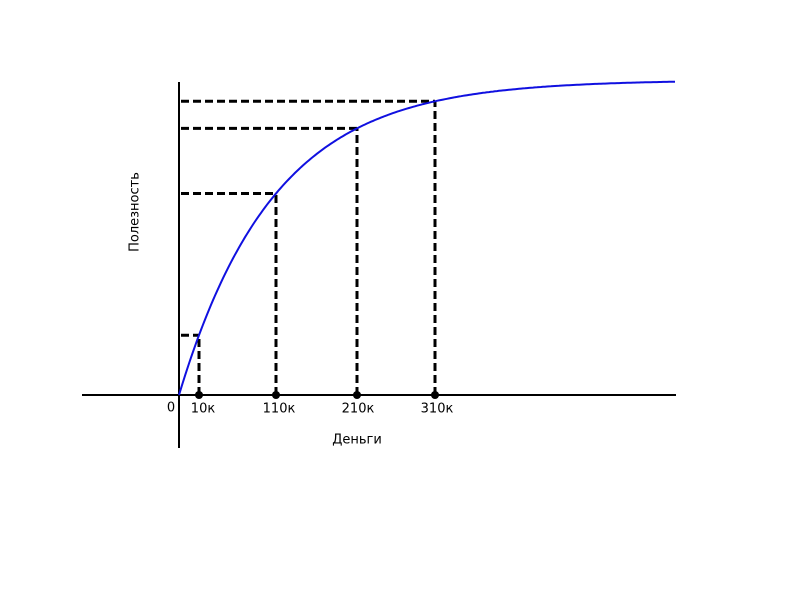  What do you see at coordinates (203, 409) in the screenshot?
I see `x-point-label: 10к` at bounding box center [203, 409].